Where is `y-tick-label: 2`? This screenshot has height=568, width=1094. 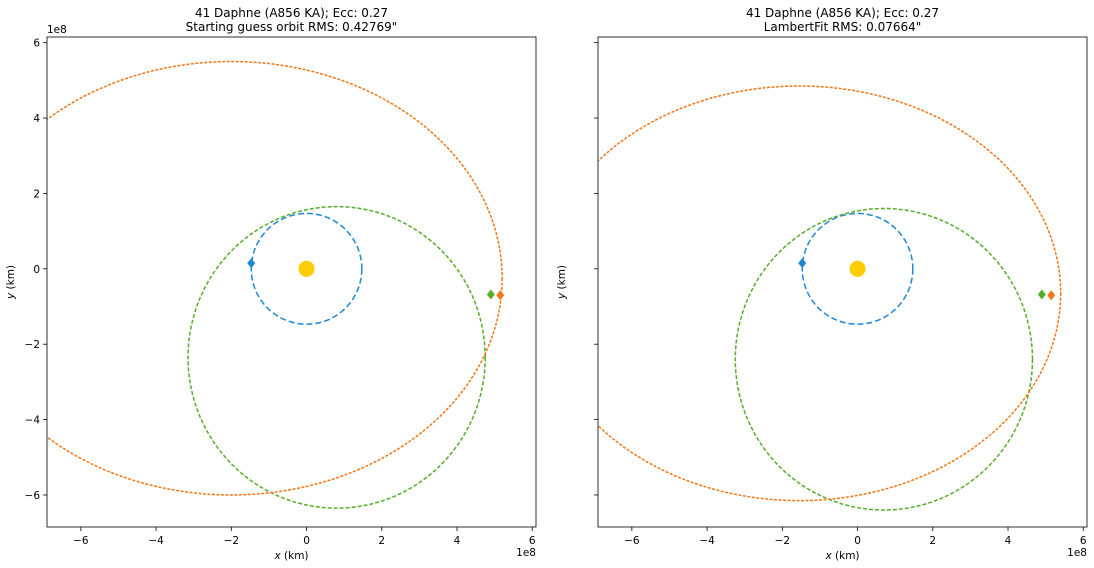 y-tick-label: 2 is located at coordinates (36, 194).